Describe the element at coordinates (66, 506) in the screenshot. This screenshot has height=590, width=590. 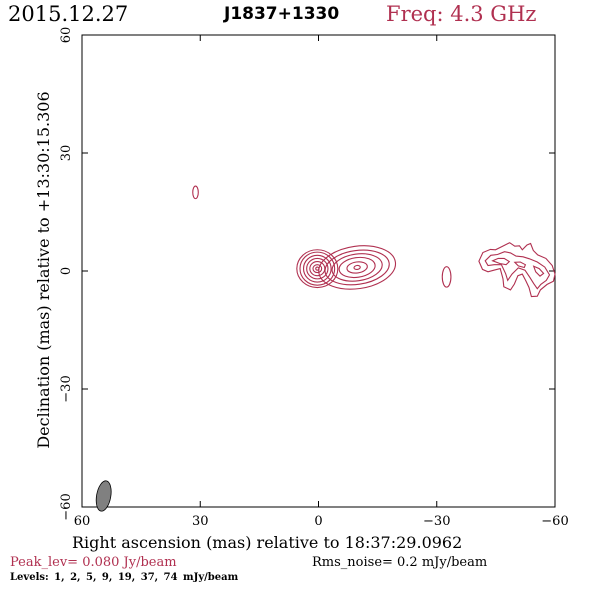
I see `y-tick-label: −60` at that location.